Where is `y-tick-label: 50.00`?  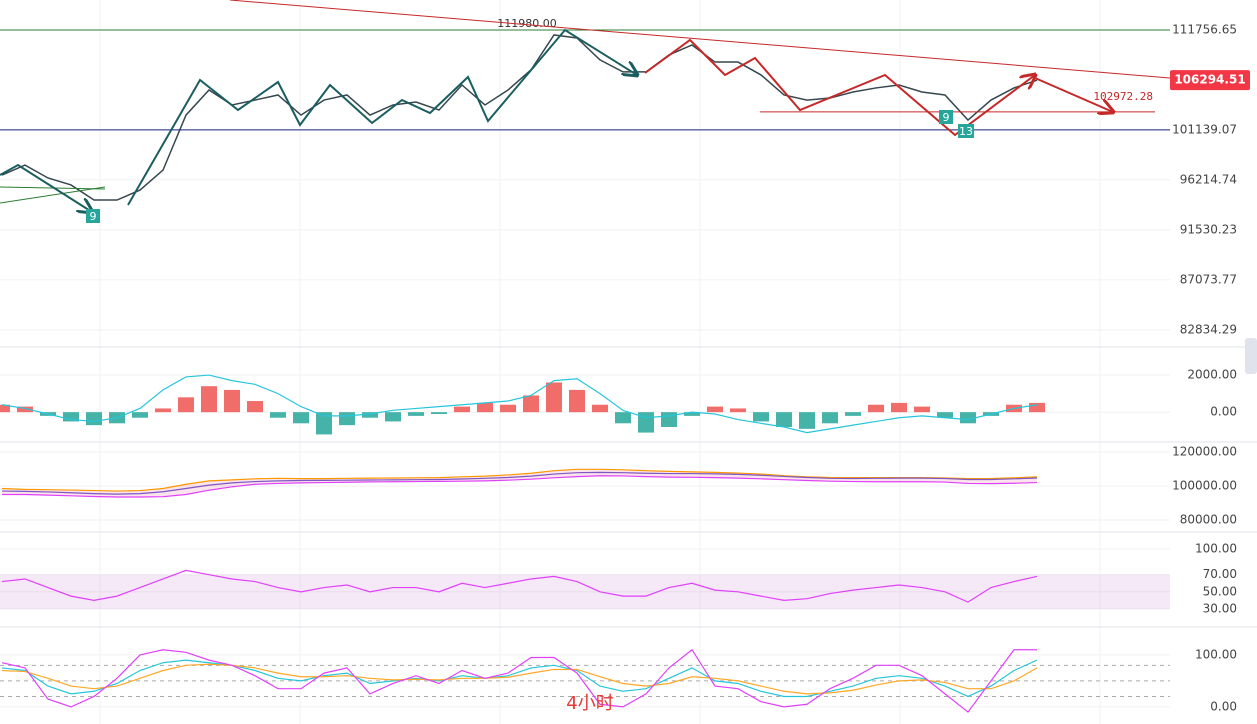 y-tick-label: 50.00 is located at coordinates (1220, 591).